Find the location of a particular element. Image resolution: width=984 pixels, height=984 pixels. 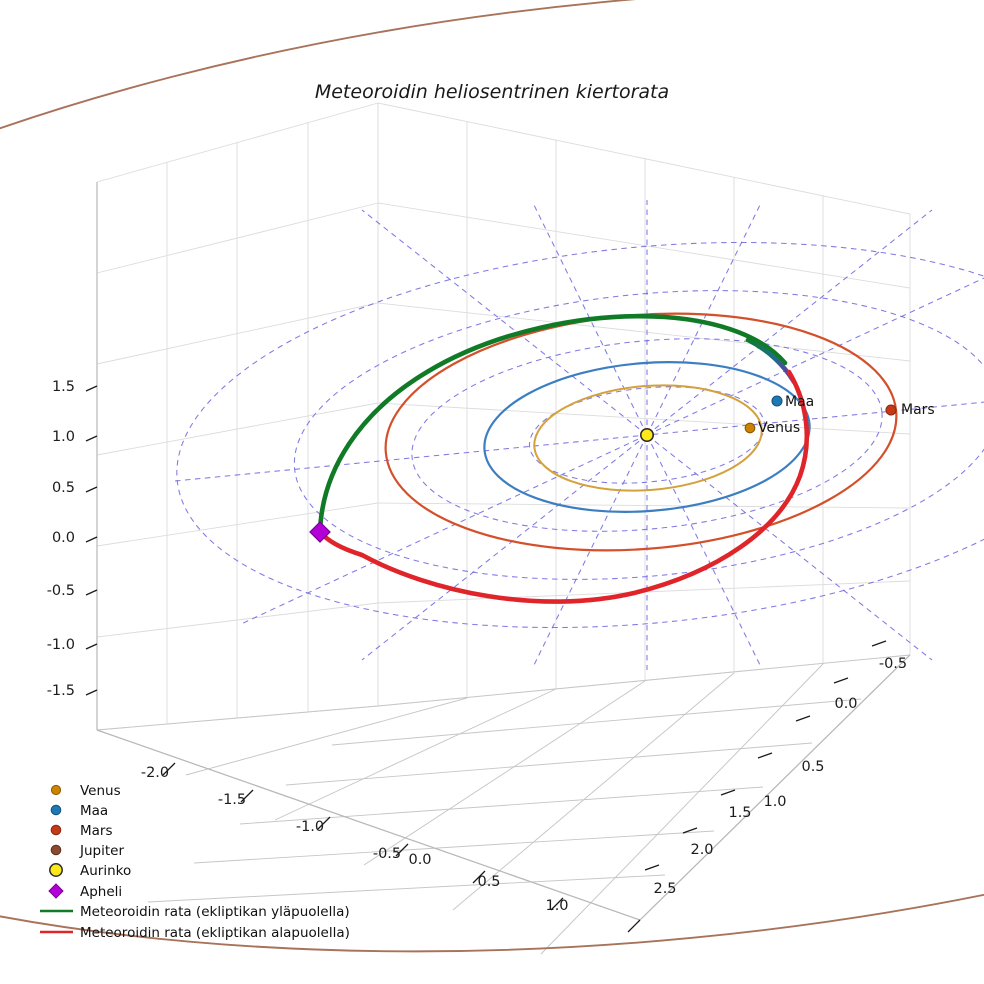

x-tick-label: 0.5 is located at coordinates (488, 882).